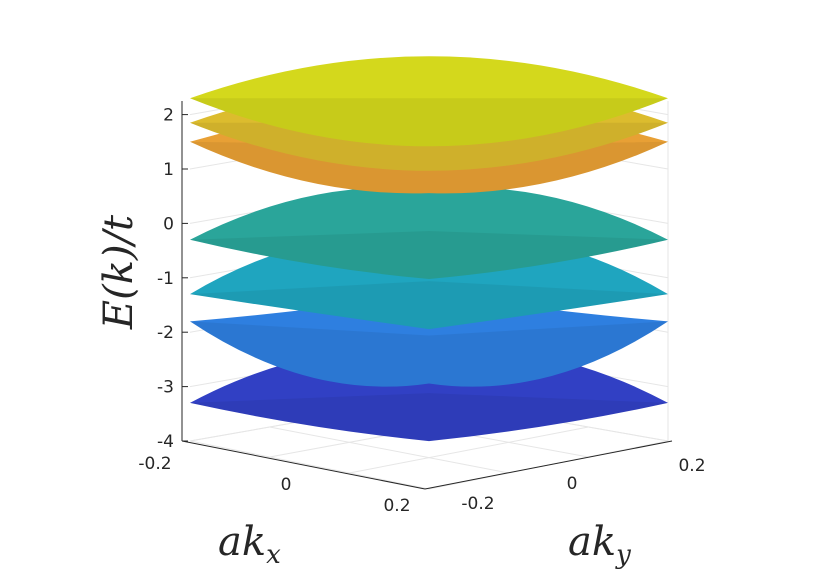 This screenshot has width=830, height=587. What do you see at coordinates (119, 272) in the screenshot?
I see `z-axis-label: E(k)/t` at bounding box center [119, 272].